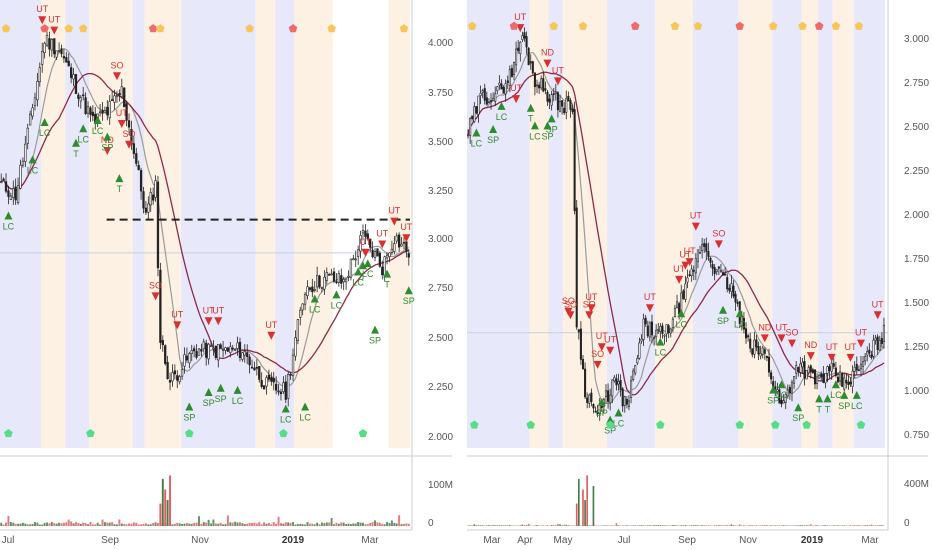 This screenshot has height=550, width=932. Describe the element at coordinates (375, 341) in the screenshot. I see `label-sp: SP` at that location.